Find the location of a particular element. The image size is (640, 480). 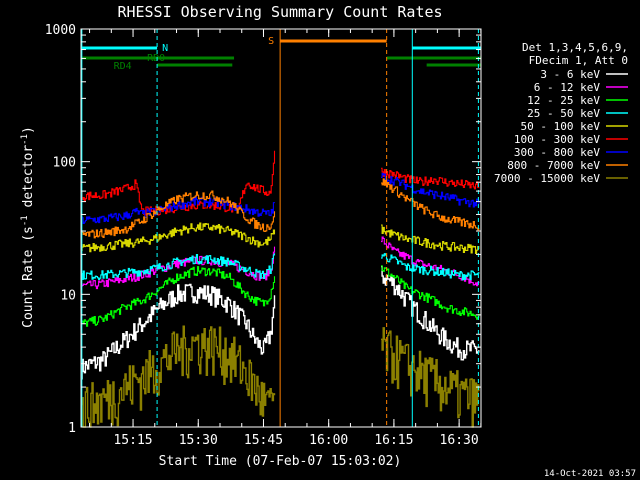

y-axis-label: Count Rate (s-1 detector-1) is located at coordinates (28, 227).